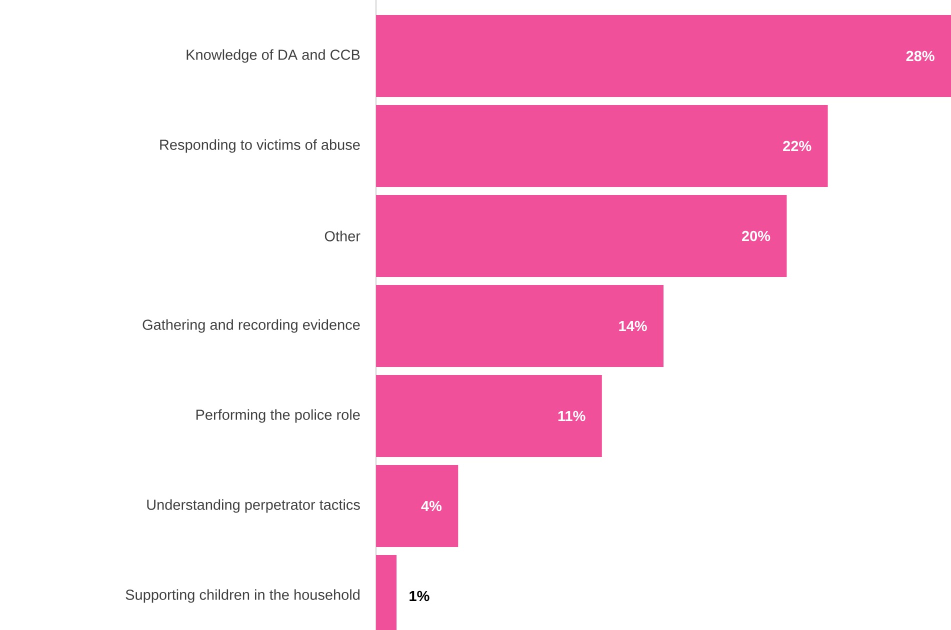 This screenshot has height=630, width=951. Describe the element at coordinates (420, 596) in the screenshot. I see `data-label: 1%` at that location.